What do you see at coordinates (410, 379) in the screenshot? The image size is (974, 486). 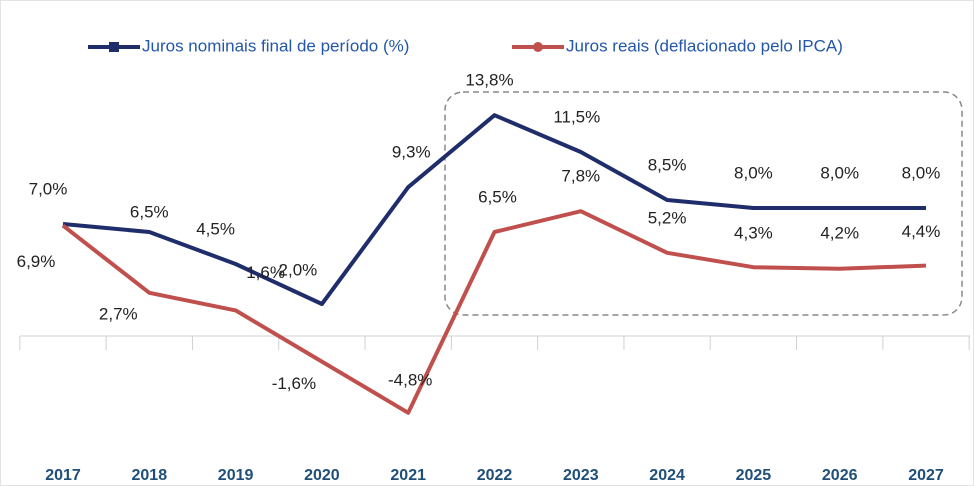 I see `data-label: -4,8%` at bounding box center [410, 379].